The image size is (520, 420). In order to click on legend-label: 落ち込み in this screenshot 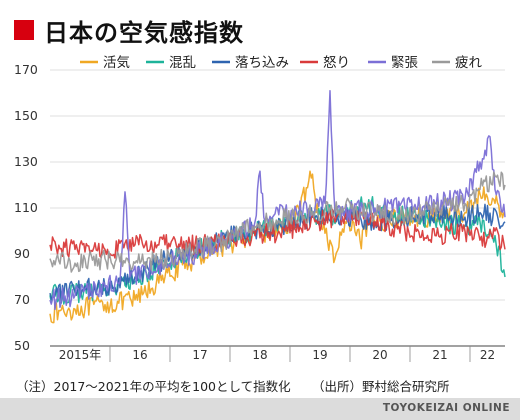, I will do `click(262, 63)`.